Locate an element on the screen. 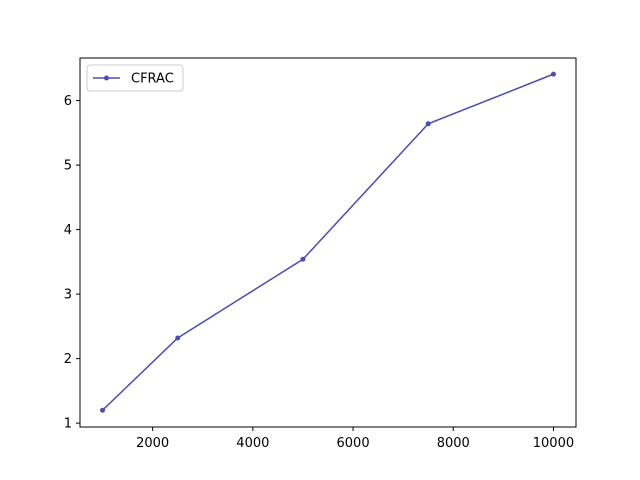 This screenshot has width=640, height=480. x-tick-label: 8000 is located at coordinates (453, 443).